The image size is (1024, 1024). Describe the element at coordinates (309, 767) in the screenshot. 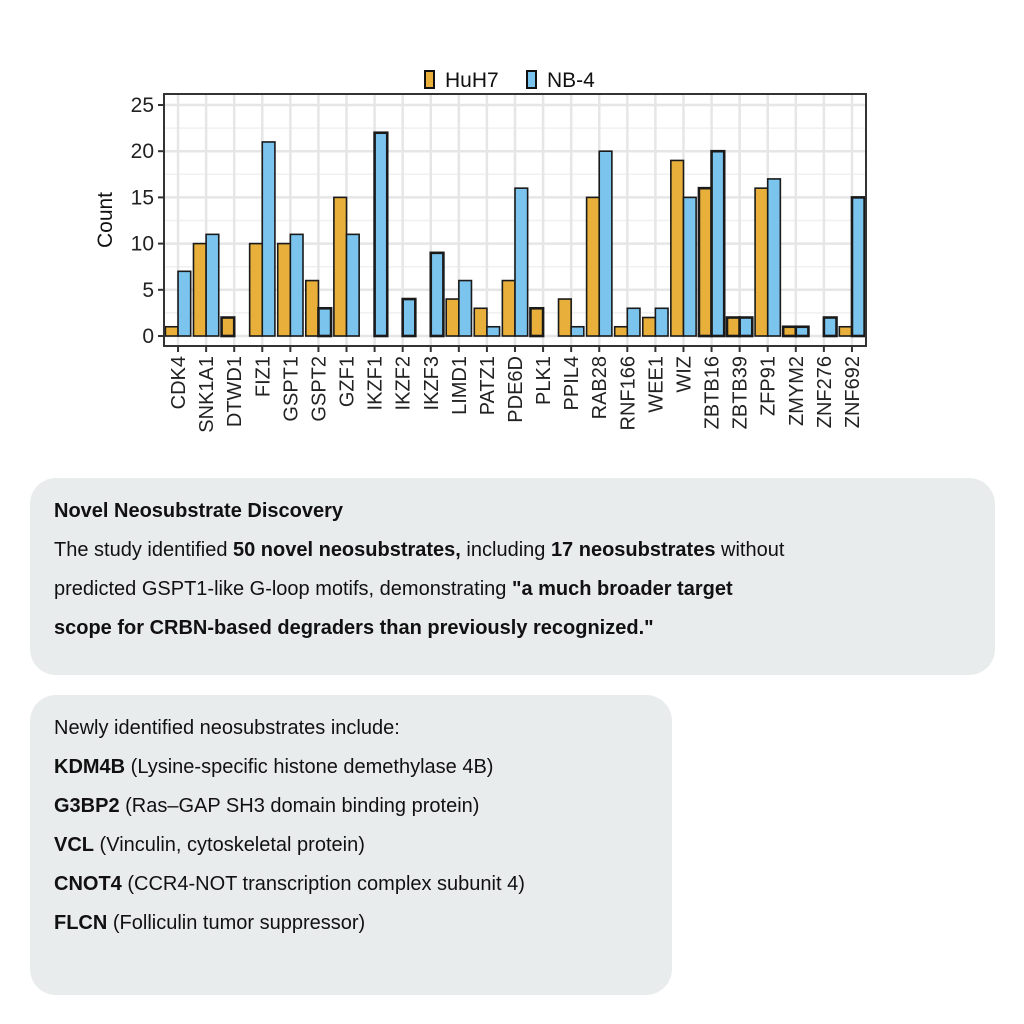

I see `protein-desc: (Lysine-specific histone demethylase 4B)` at that location.